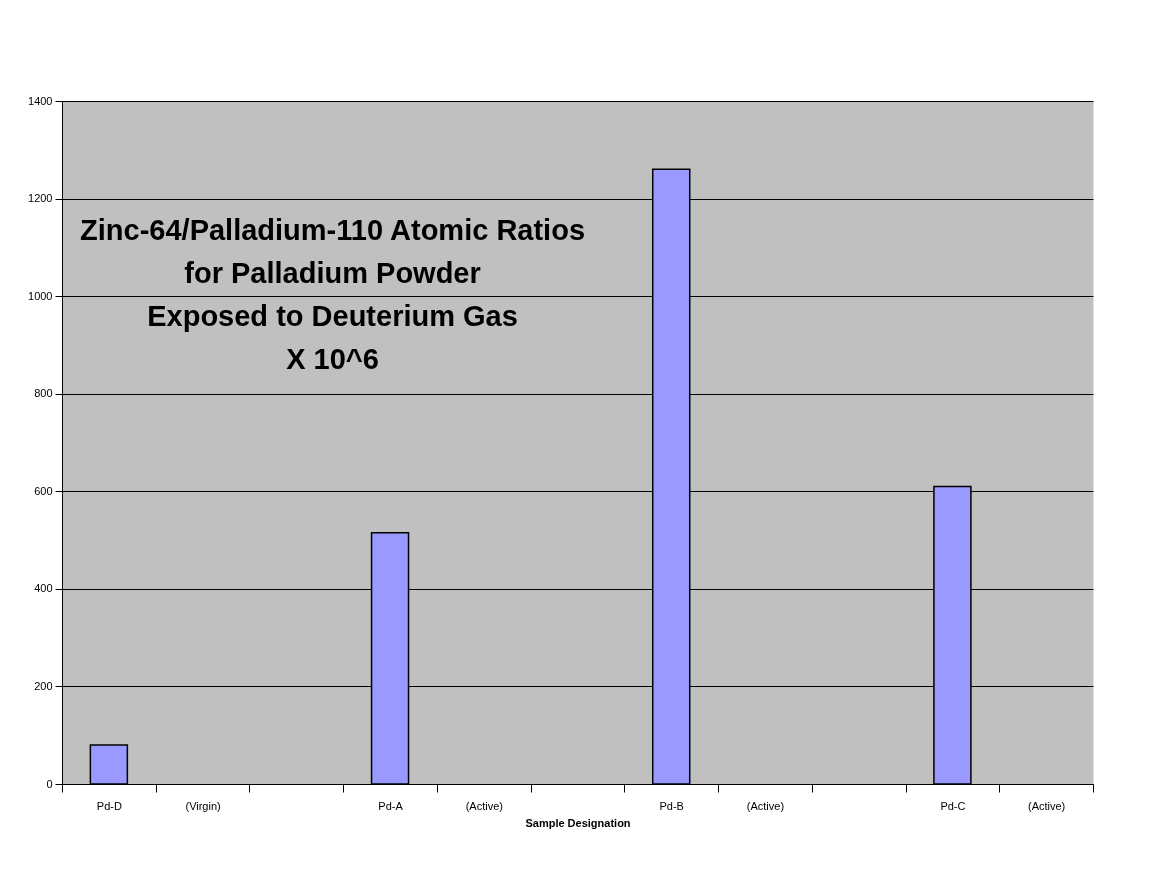 This screenshot has width=1154, height=869. Describe the element at coordinates (578, 822) in the screenshot. I see `x-axis-title: Sample Designation` at that location.